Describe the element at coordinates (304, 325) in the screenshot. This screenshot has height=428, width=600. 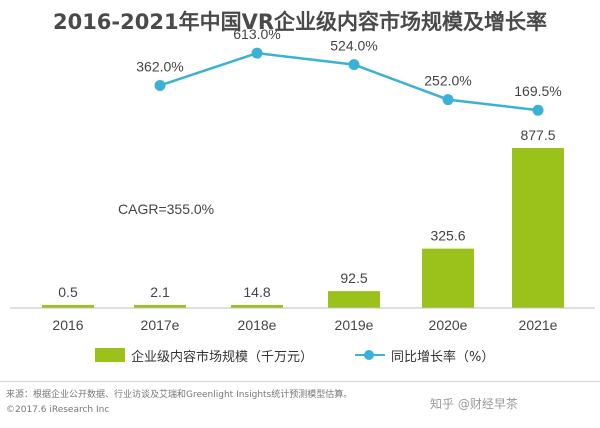
I see `x-tick-labels: 2016 2017e 2018e 2019e 2020e 2021e` at that location.